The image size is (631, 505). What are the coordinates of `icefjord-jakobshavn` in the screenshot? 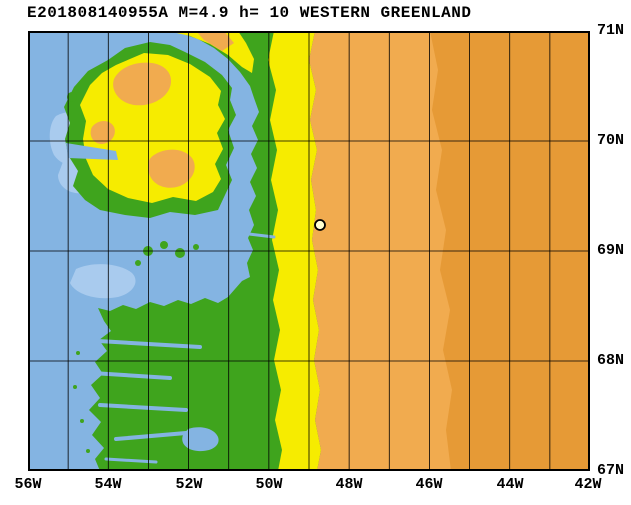 It's located at (261, 235).